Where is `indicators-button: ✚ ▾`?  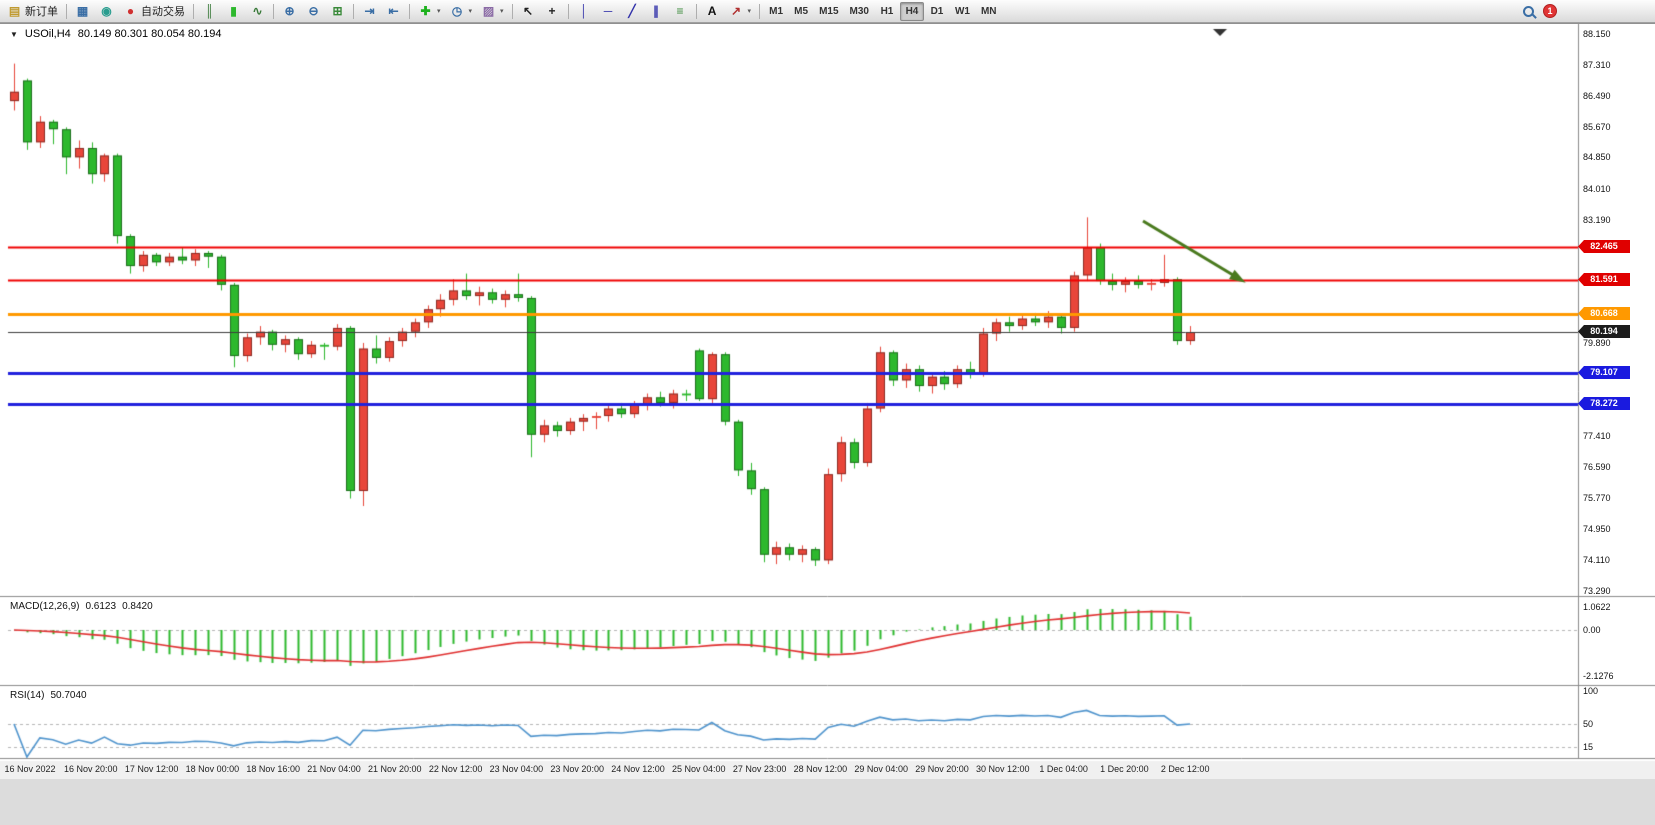
indicators-button: ✚ ▾ is located at coordinates (429, 11).